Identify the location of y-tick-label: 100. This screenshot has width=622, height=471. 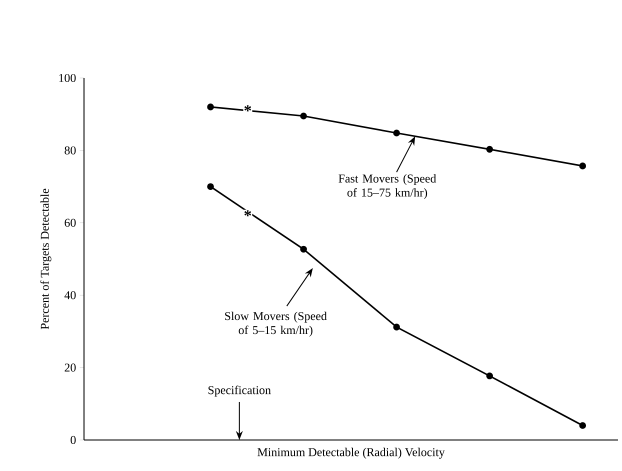
(67, 78).